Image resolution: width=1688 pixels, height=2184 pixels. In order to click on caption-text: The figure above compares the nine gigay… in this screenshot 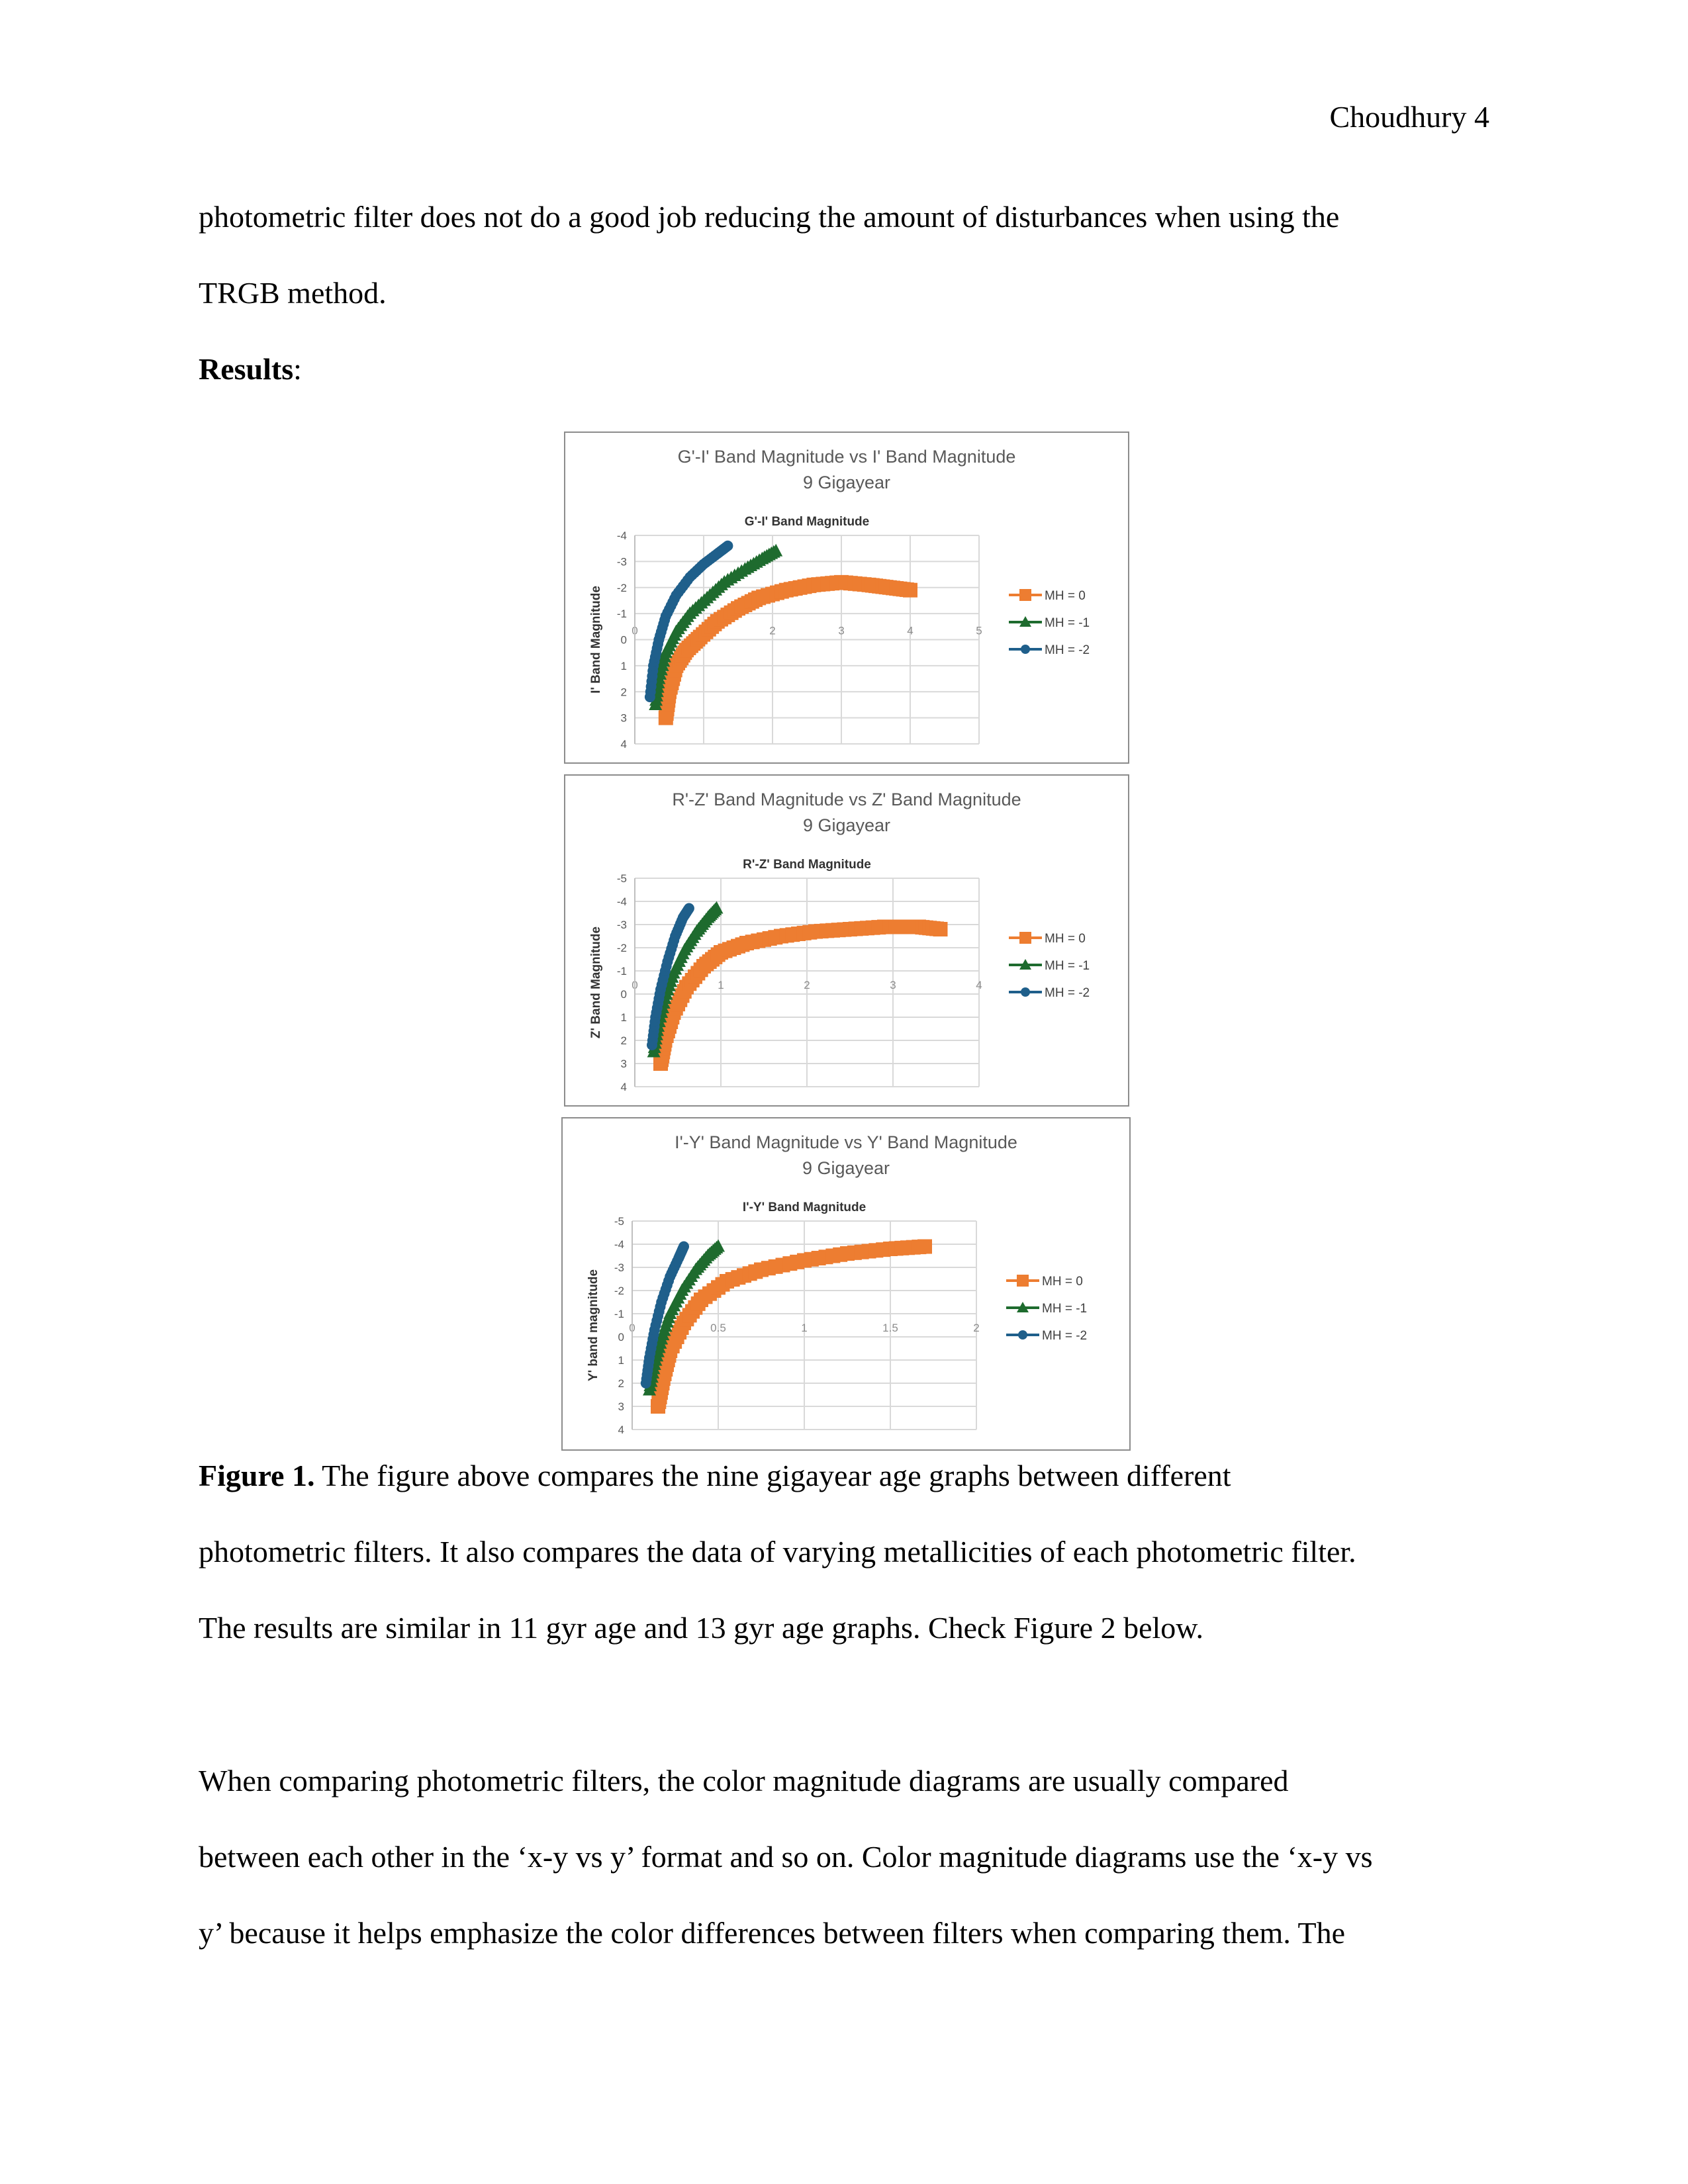, I will do `click(772, 1476)`.